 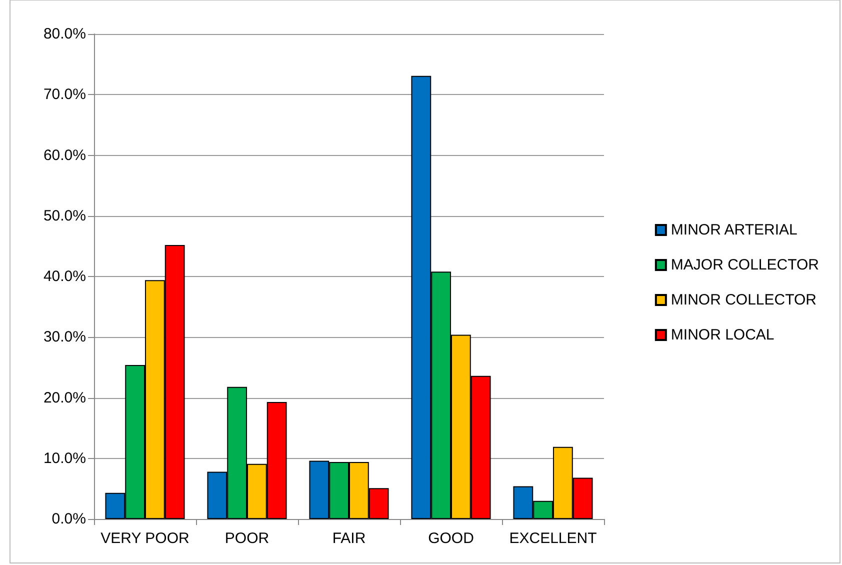 I want to click on y-tick-label: 30.0%, so click(x=64, y=337).